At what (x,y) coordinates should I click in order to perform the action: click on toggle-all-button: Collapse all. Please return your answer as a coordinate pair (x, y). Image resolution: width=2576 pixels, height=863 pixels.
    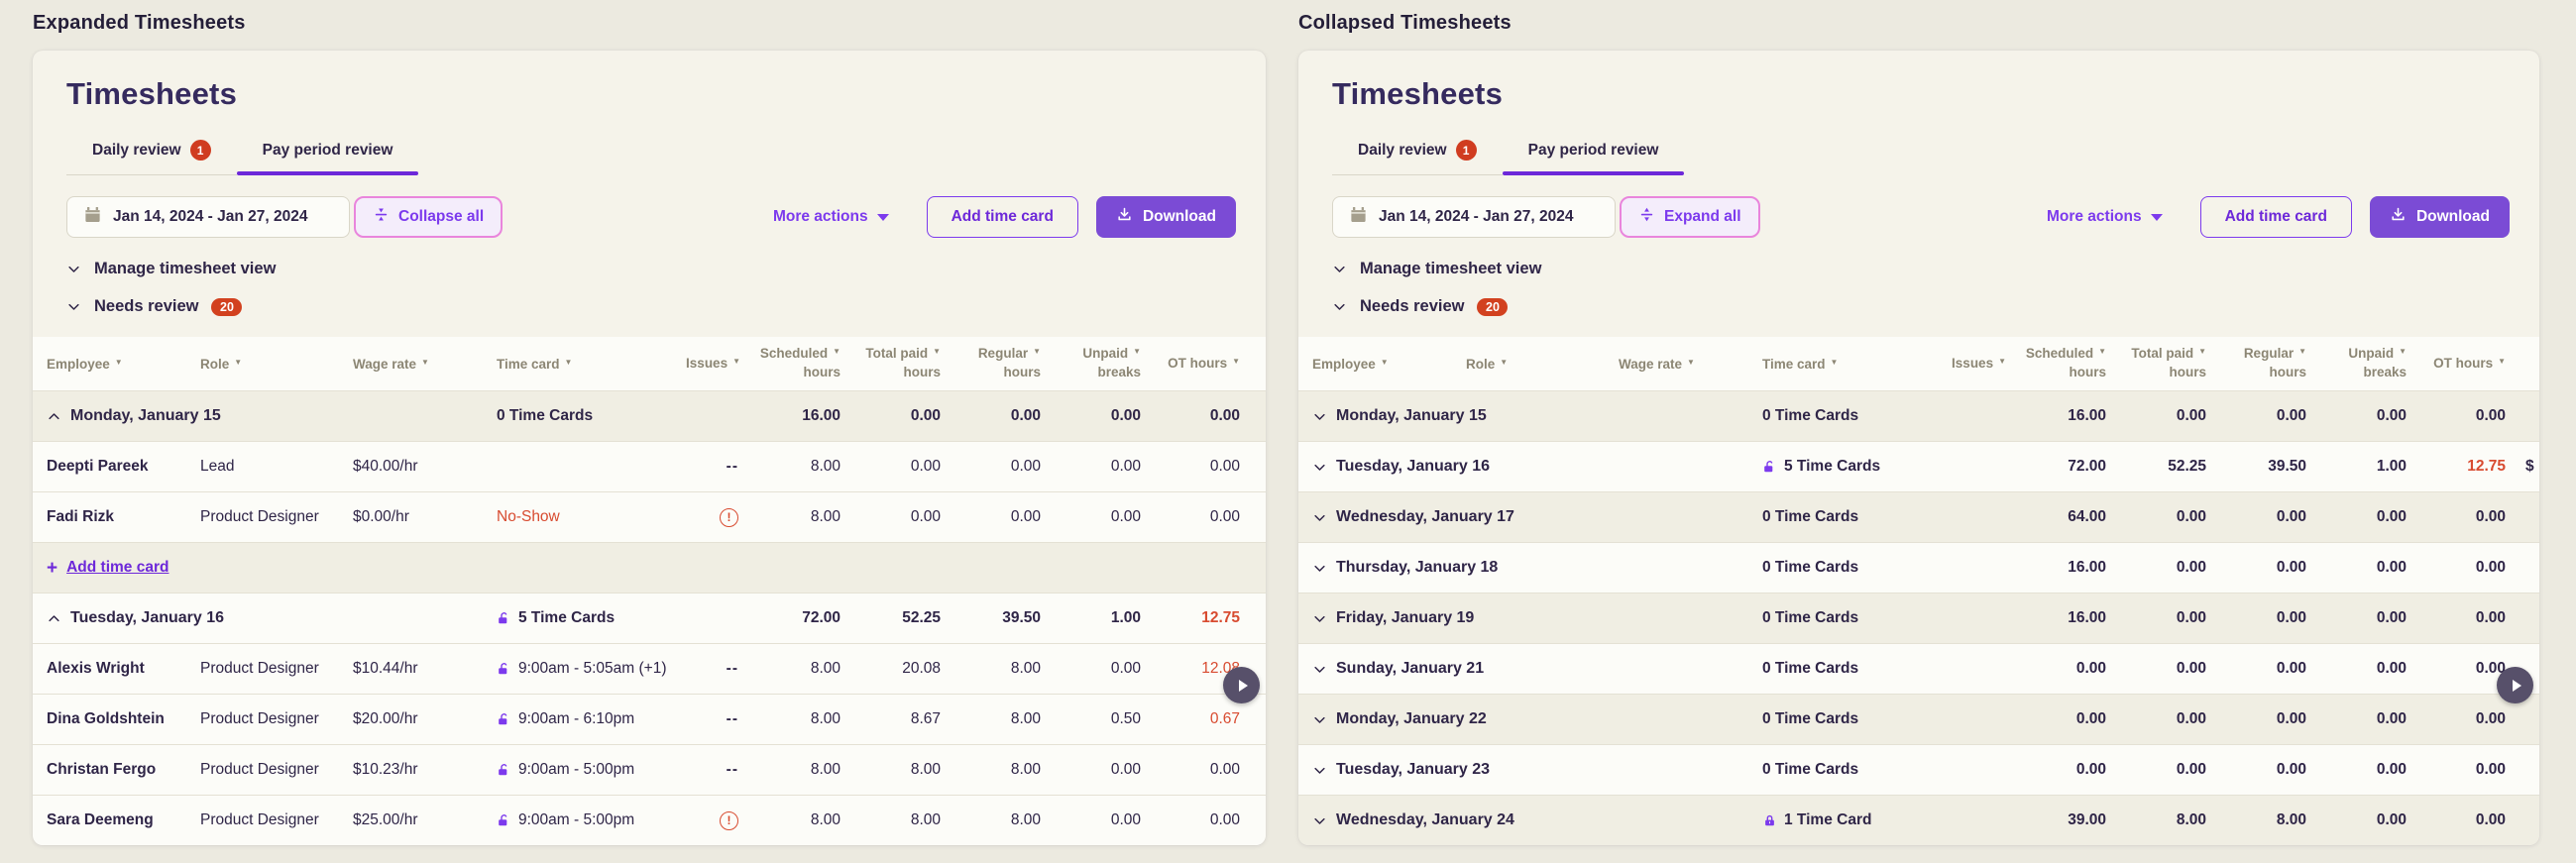
    Looking at the image, I should click on (429, 217).